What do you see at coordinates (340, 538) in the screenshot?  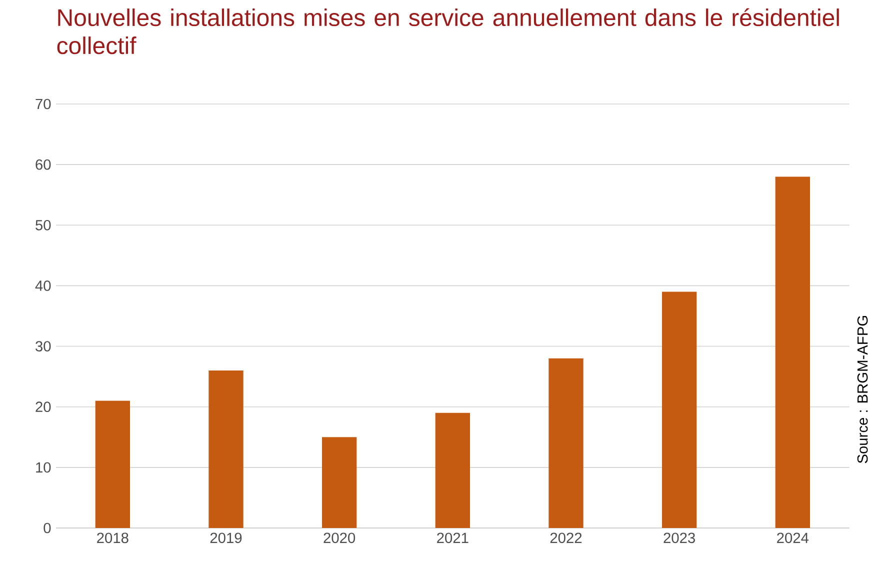 I see `x-tick-label: 2020` at bounding box center [340, 538].